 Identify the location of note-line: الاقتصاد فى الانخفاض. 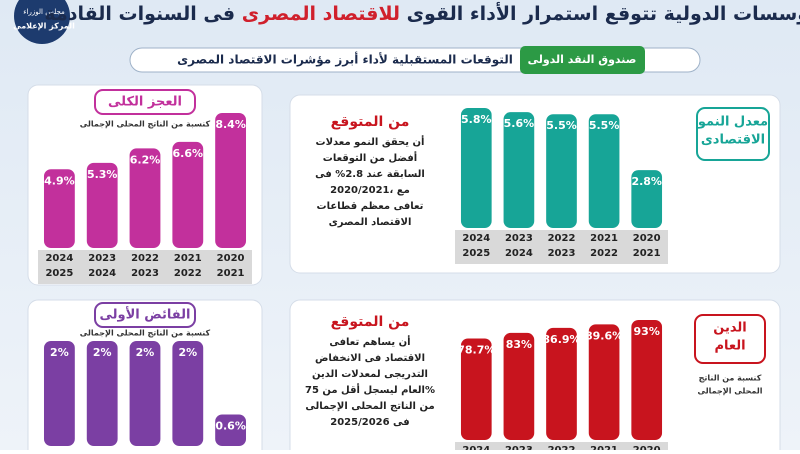
(370, 358).